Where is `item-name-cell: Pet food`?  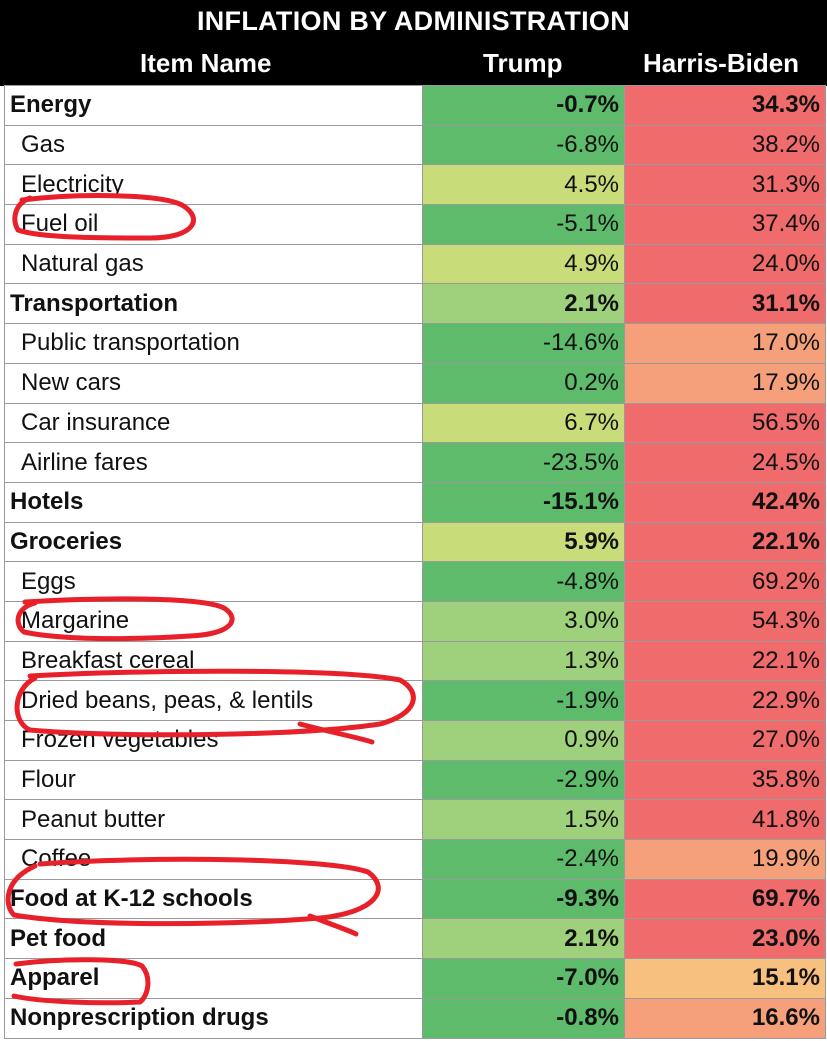
item-name-cell: Pet food is located at coordinates (213, 939).